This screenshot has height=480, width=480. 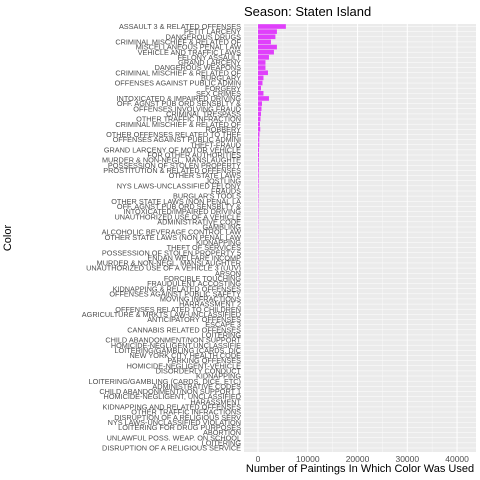 I want to click on y-tick-label: HARASSMENT, so click(x=215, y=401).